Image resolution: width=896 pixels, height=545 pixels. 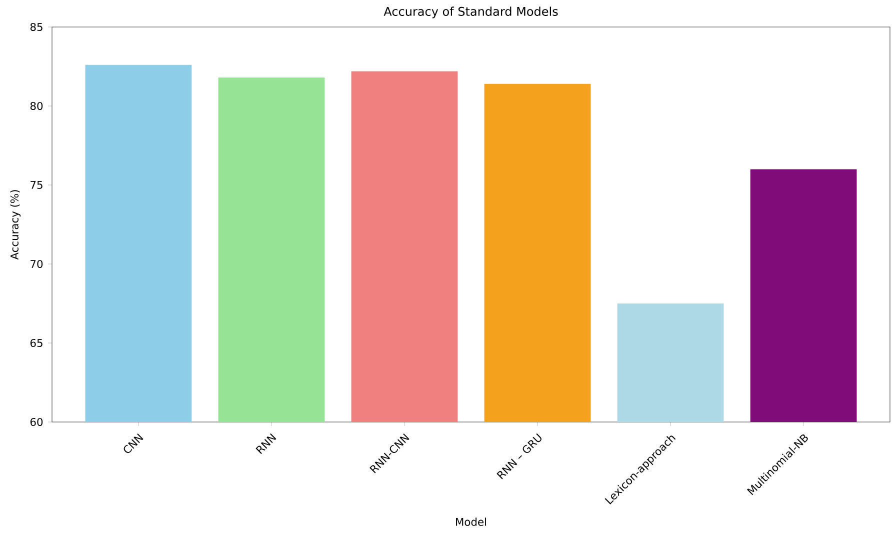 What do you see at coordinates (36, 264) in the screenshot?
I see `y-tick-label: 70` at bounding box center [36, 264].